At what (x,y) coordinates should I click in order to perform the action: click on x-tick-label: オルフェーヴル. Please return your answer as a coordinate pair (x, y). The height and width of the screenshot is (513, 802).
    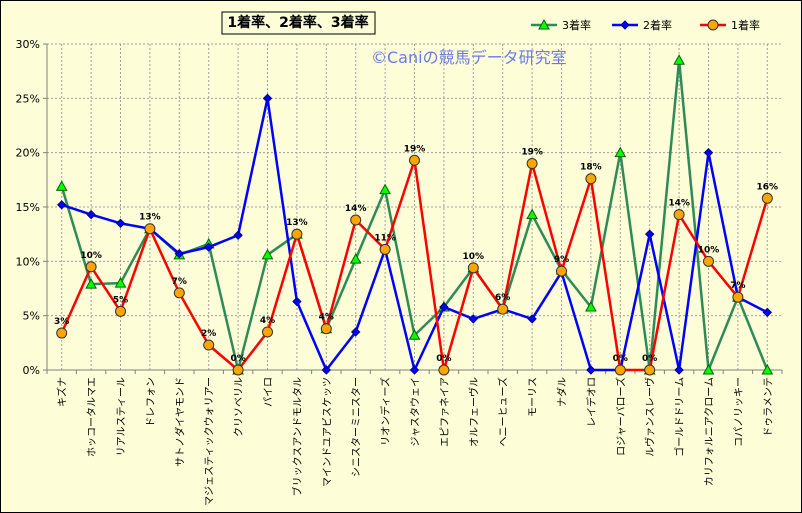
    Looking at the image, I should click on (473, 412).